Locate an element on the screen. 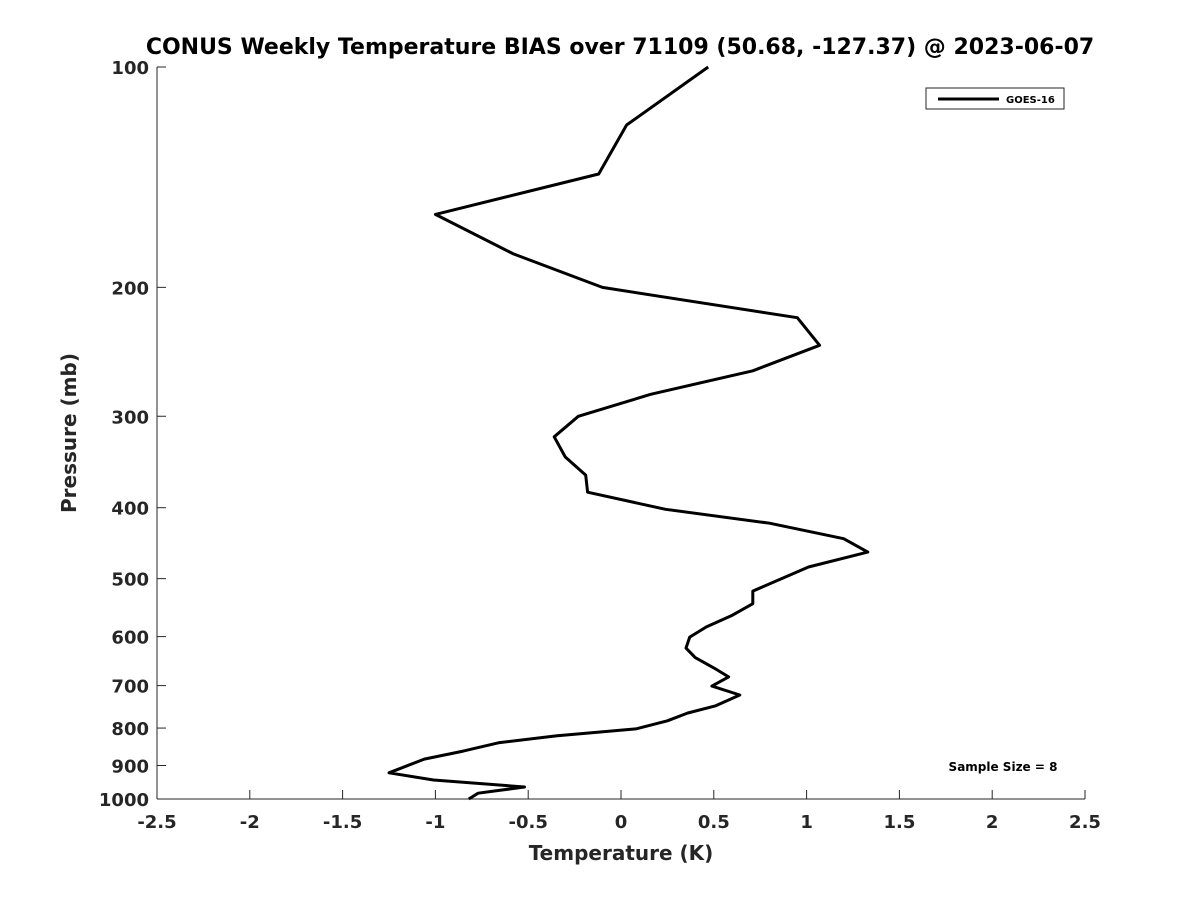  legend-label-goes-16: GOES-16 is located at coordinates (1030, 100).